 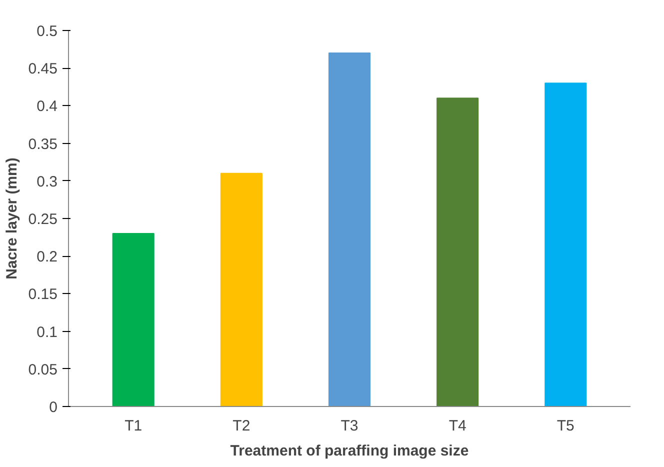 I want to click on y-tick-label: 0.4, so click(x=47, y=107).